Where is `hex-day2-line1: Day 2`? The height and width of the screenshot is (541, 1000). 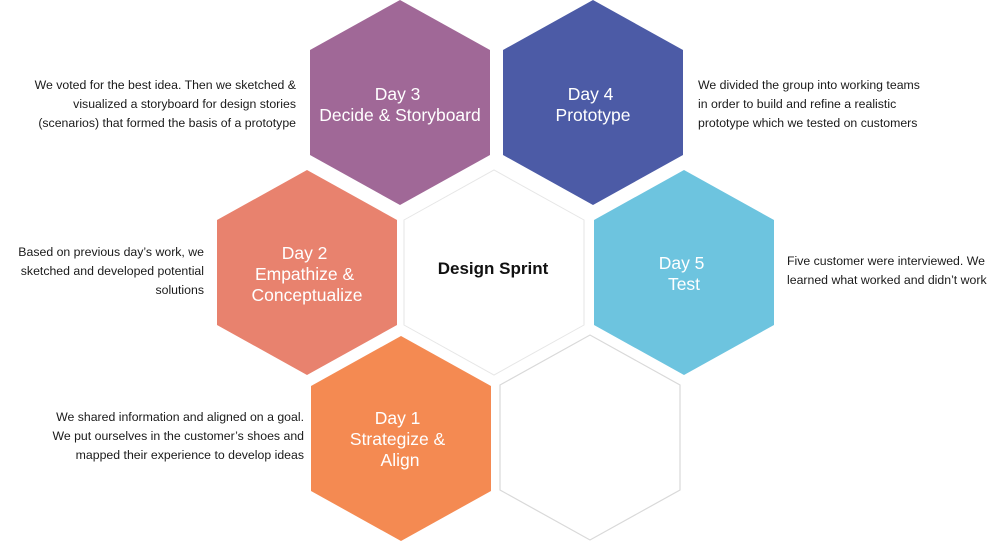 hex-day2-line1: Day 2 is located at coordinates (305, 253).